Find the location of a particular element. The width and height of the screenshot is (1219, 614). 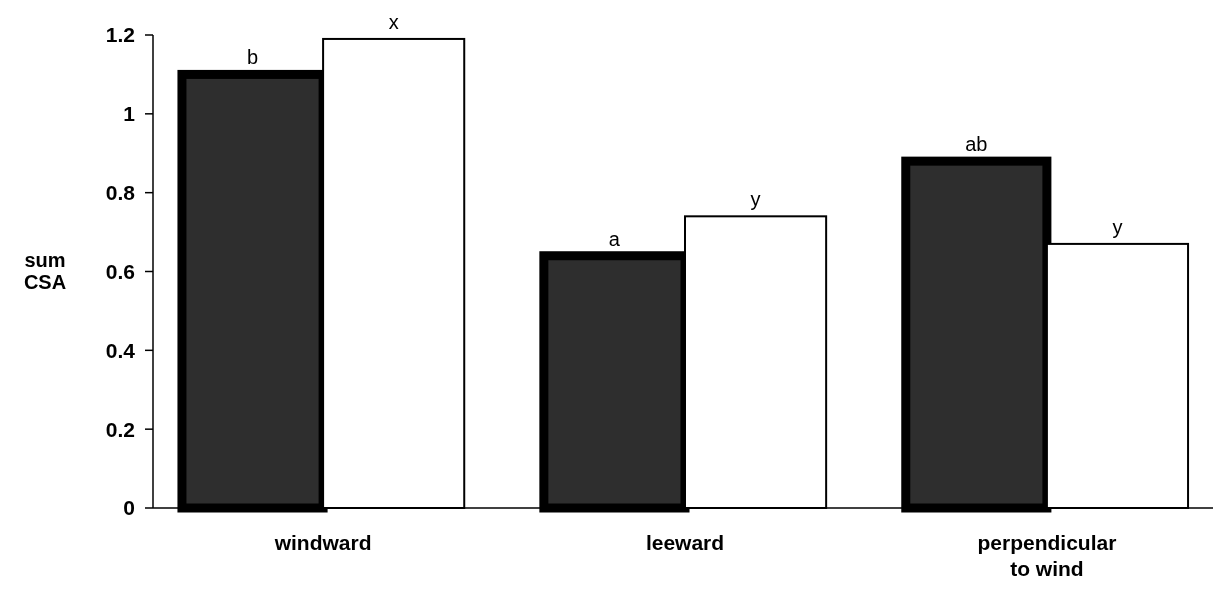

x-tick-label: windward is located at coordinates (322, 542).